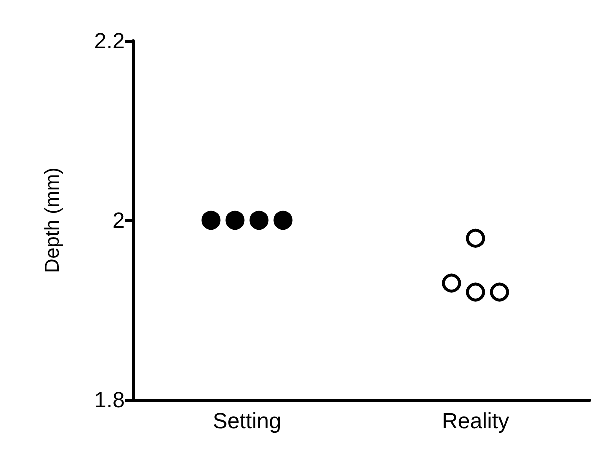  Describe the element at coordinates (118, 220) in the screenshot. I see `y-tick-label: 2` at that location.